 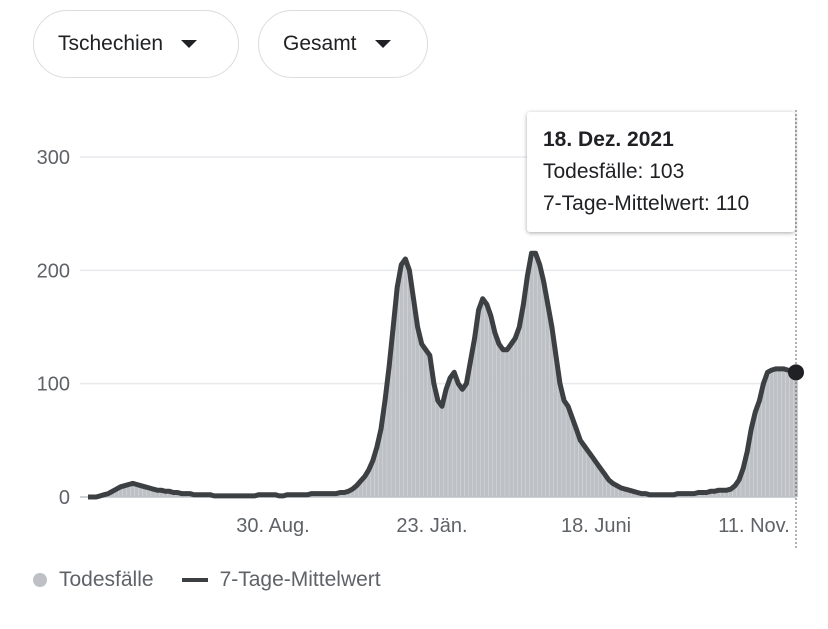 I want to click on scope-dropdown: Gesamt, so click(x=343, y=44).